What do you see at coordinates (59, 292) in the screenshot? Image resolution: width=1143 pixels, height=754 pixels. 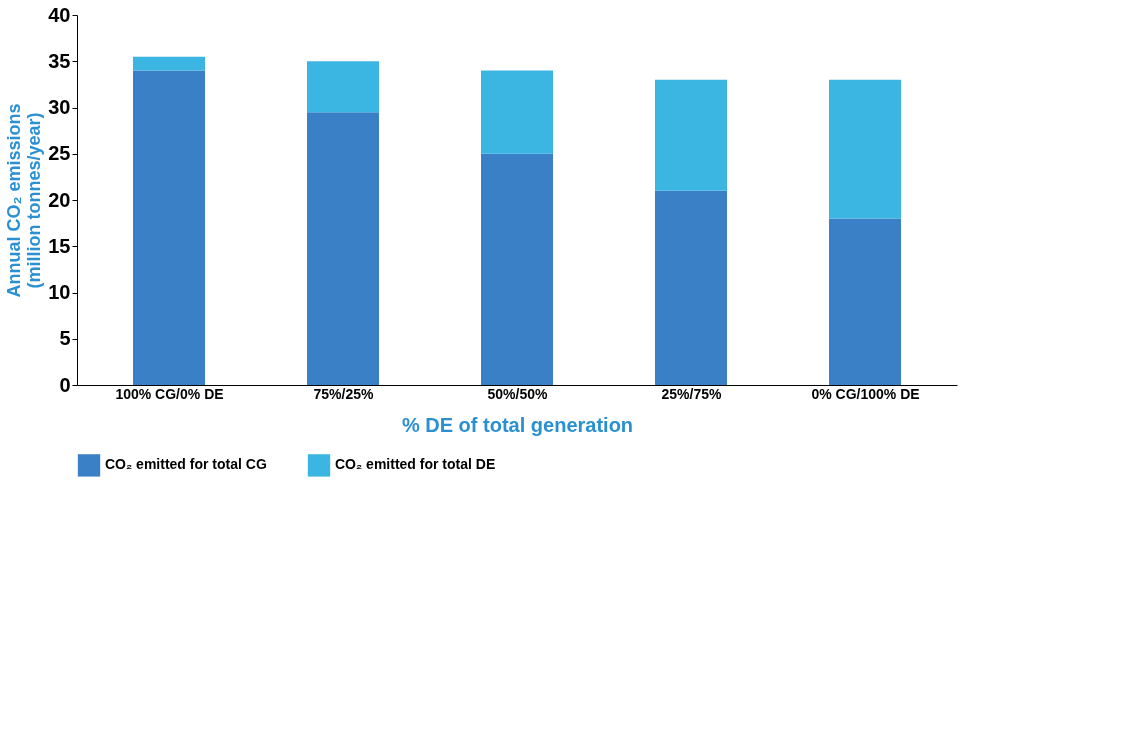 I see `y-tick-label: 10` at bounding box center [59, 292].